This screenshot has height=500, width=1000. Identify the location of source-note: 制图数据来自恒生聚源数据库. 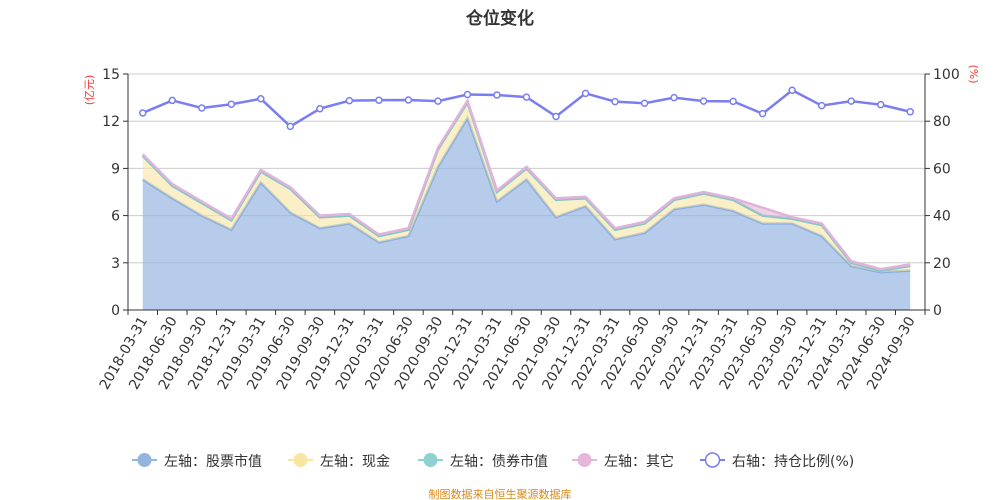
(500, 494).